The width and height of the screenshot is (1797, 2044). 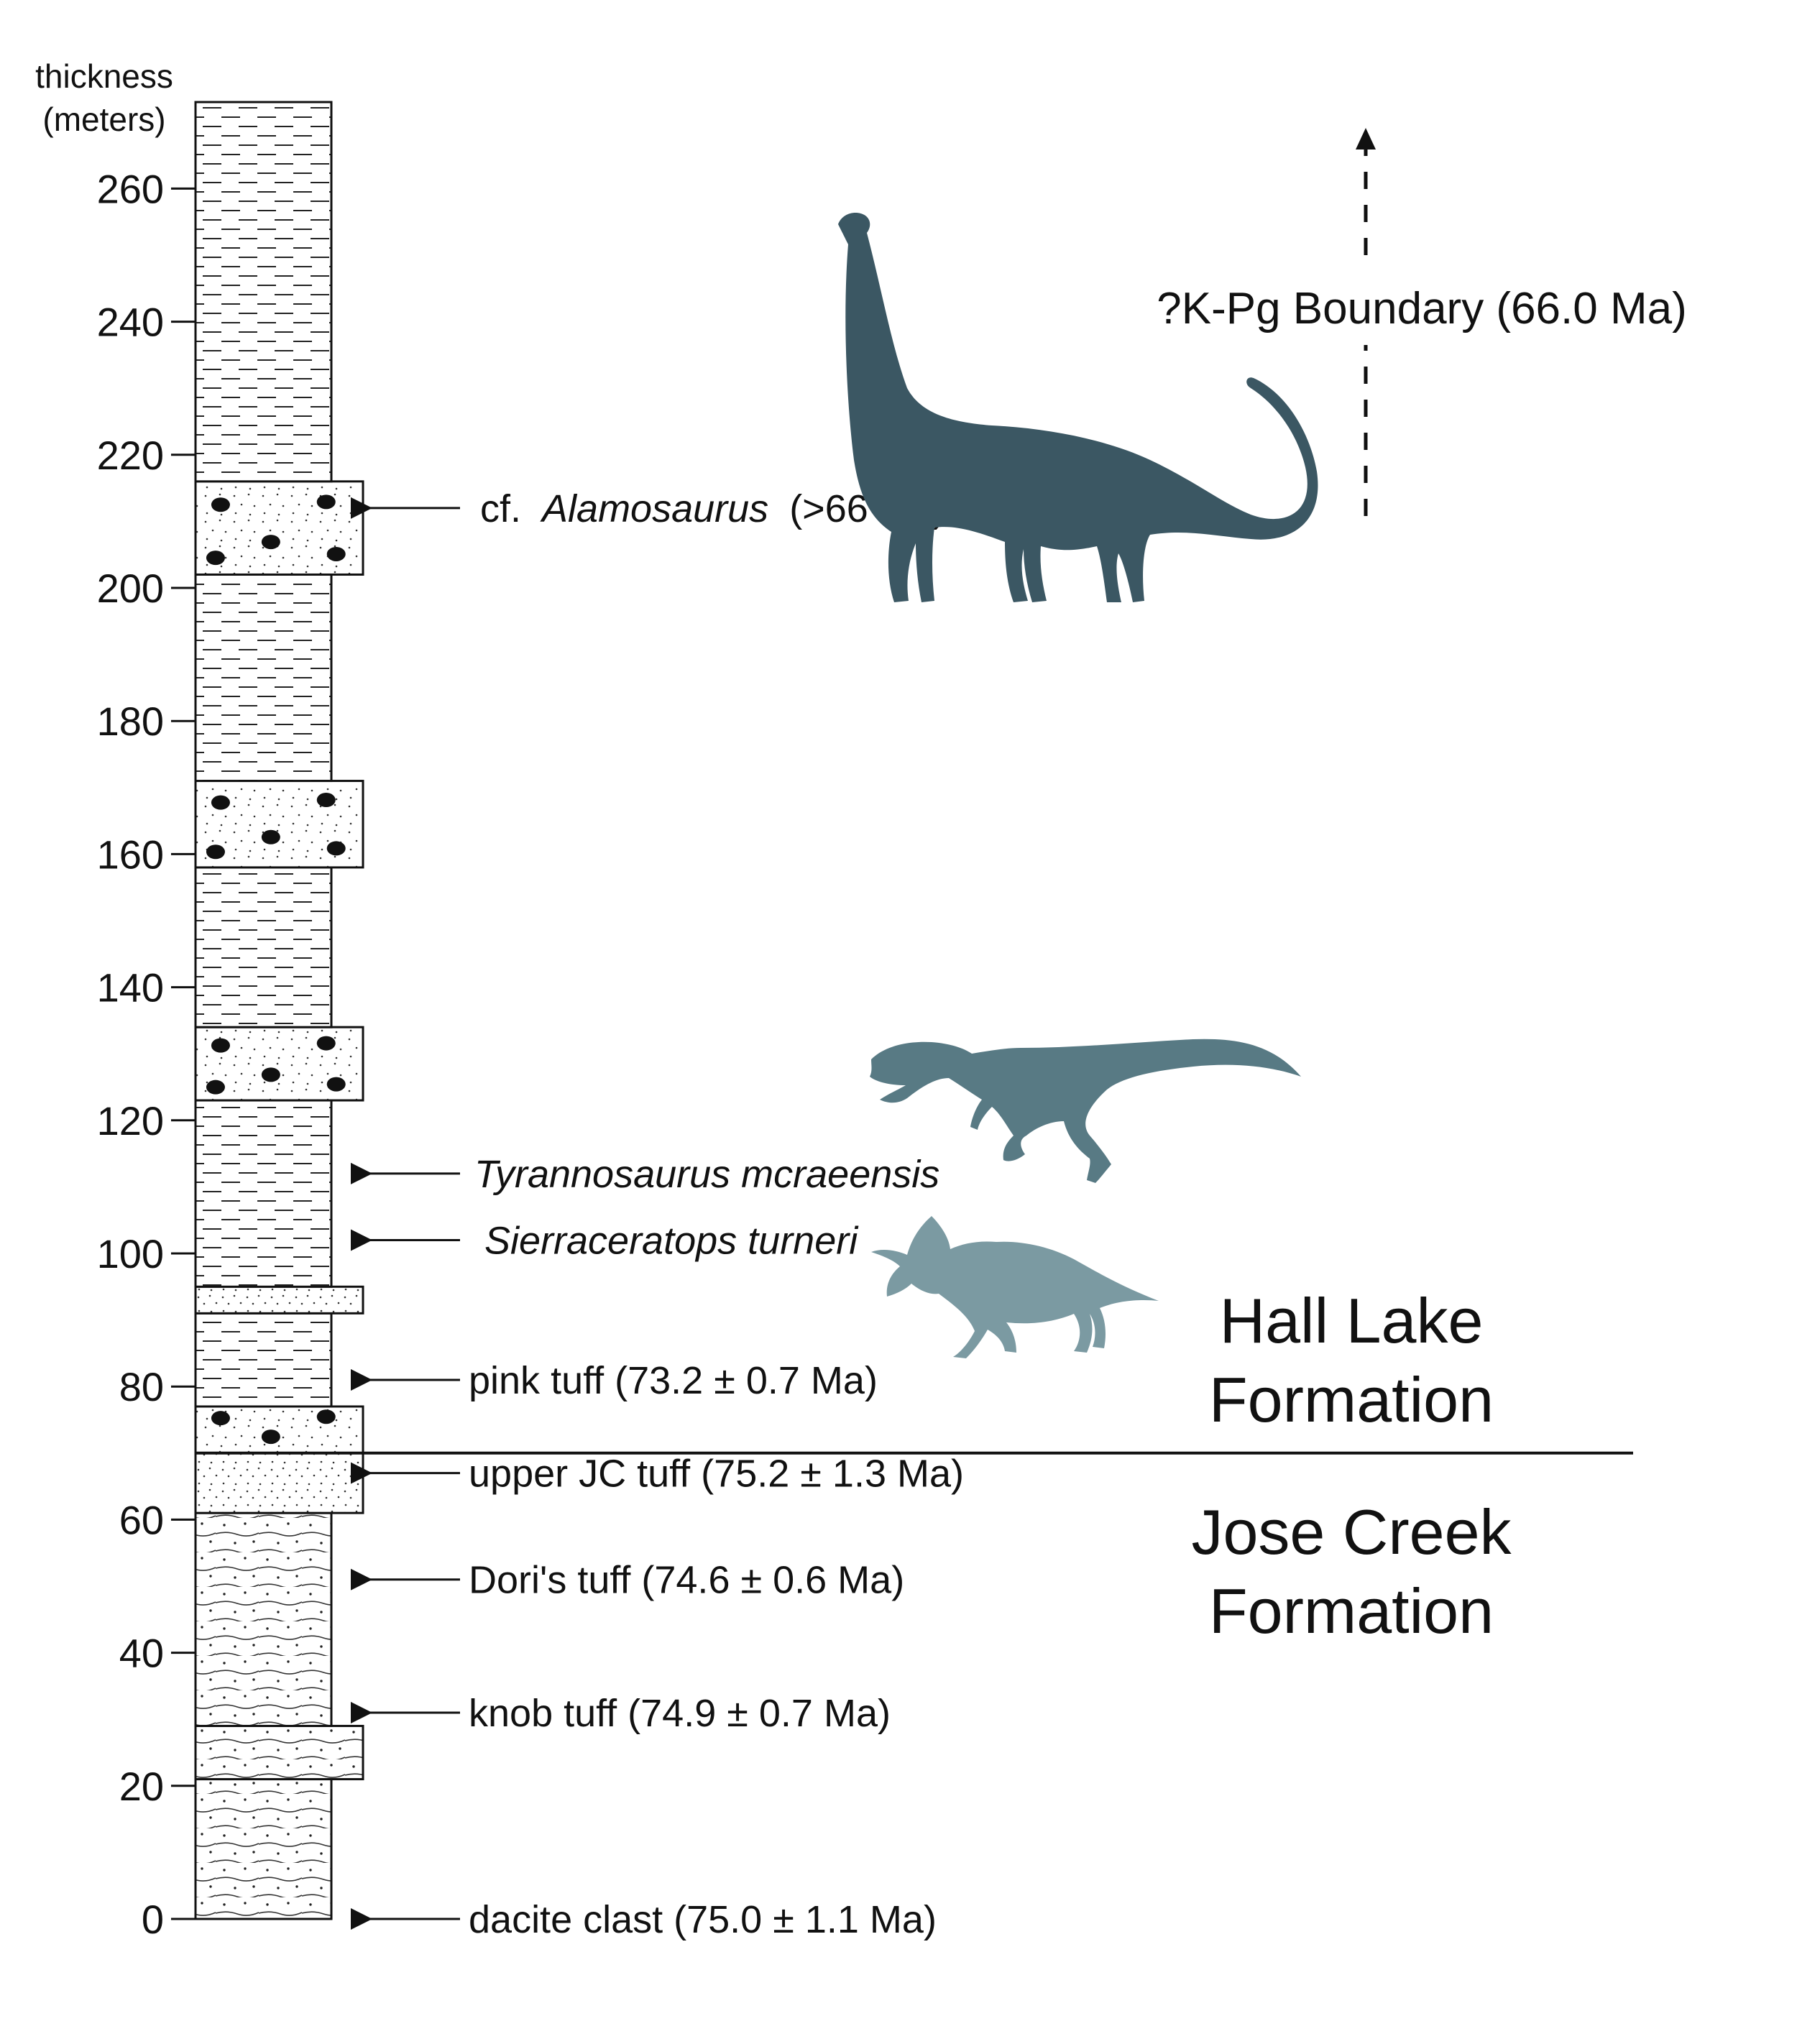 I want to click on thickness-axis: 0 20 40 60 80 100 120 140 160 180 200 220 240 260, so click(x=147, y=1054).